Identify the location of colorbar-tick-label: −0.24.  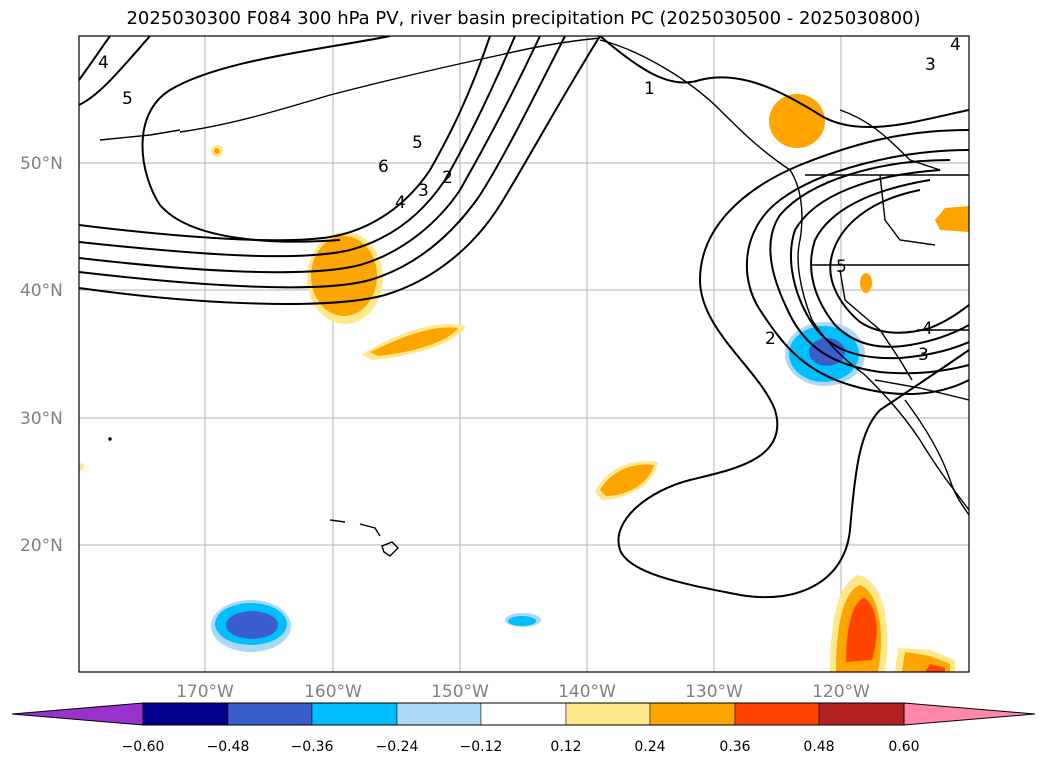
(397, 747).